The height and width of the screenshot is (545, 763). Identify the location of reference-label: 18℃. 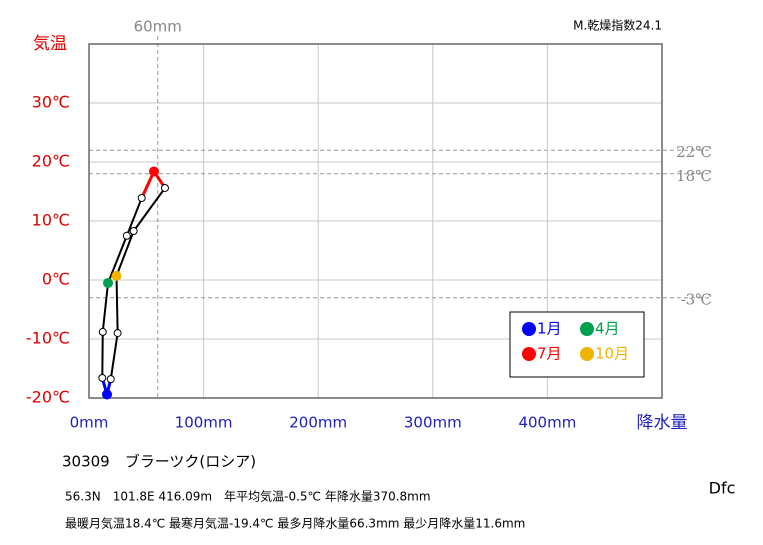
(694, 176).